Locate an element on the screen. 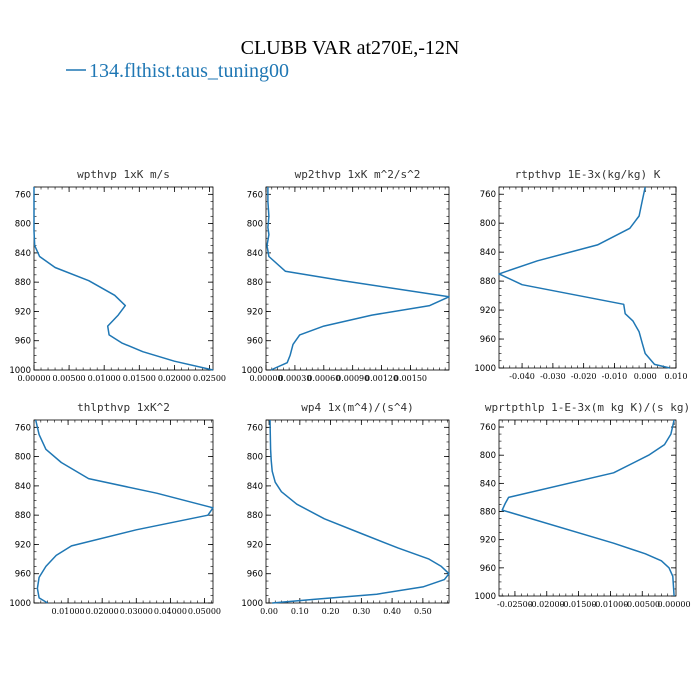  panel-title: wp2thvp 1xK m^2/s^2 is located at coordinates (358, 174).